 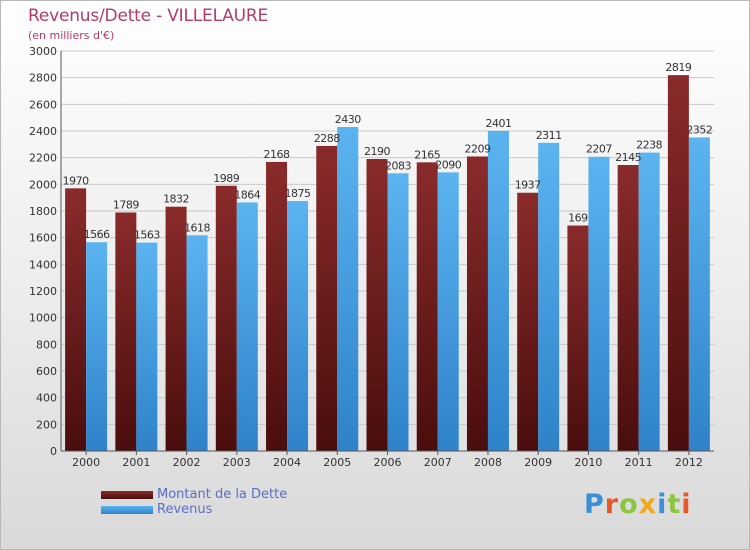 I want to click on x-tick-label-2000: 2000, so click(x=86, y=462).